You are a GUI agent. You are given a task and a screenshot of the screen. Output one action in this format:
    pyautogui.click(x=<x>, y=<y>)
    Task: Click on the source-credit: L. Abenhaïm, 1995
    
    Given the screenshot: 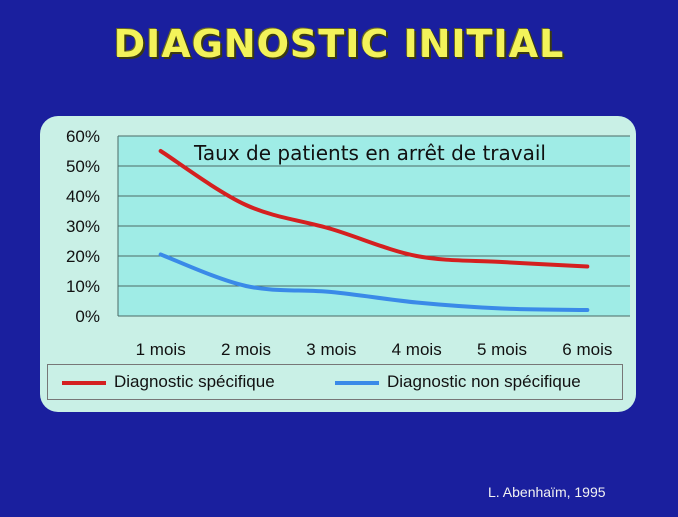 What is the action you would take?
    pyautogui.click(x=547, y=492)
    